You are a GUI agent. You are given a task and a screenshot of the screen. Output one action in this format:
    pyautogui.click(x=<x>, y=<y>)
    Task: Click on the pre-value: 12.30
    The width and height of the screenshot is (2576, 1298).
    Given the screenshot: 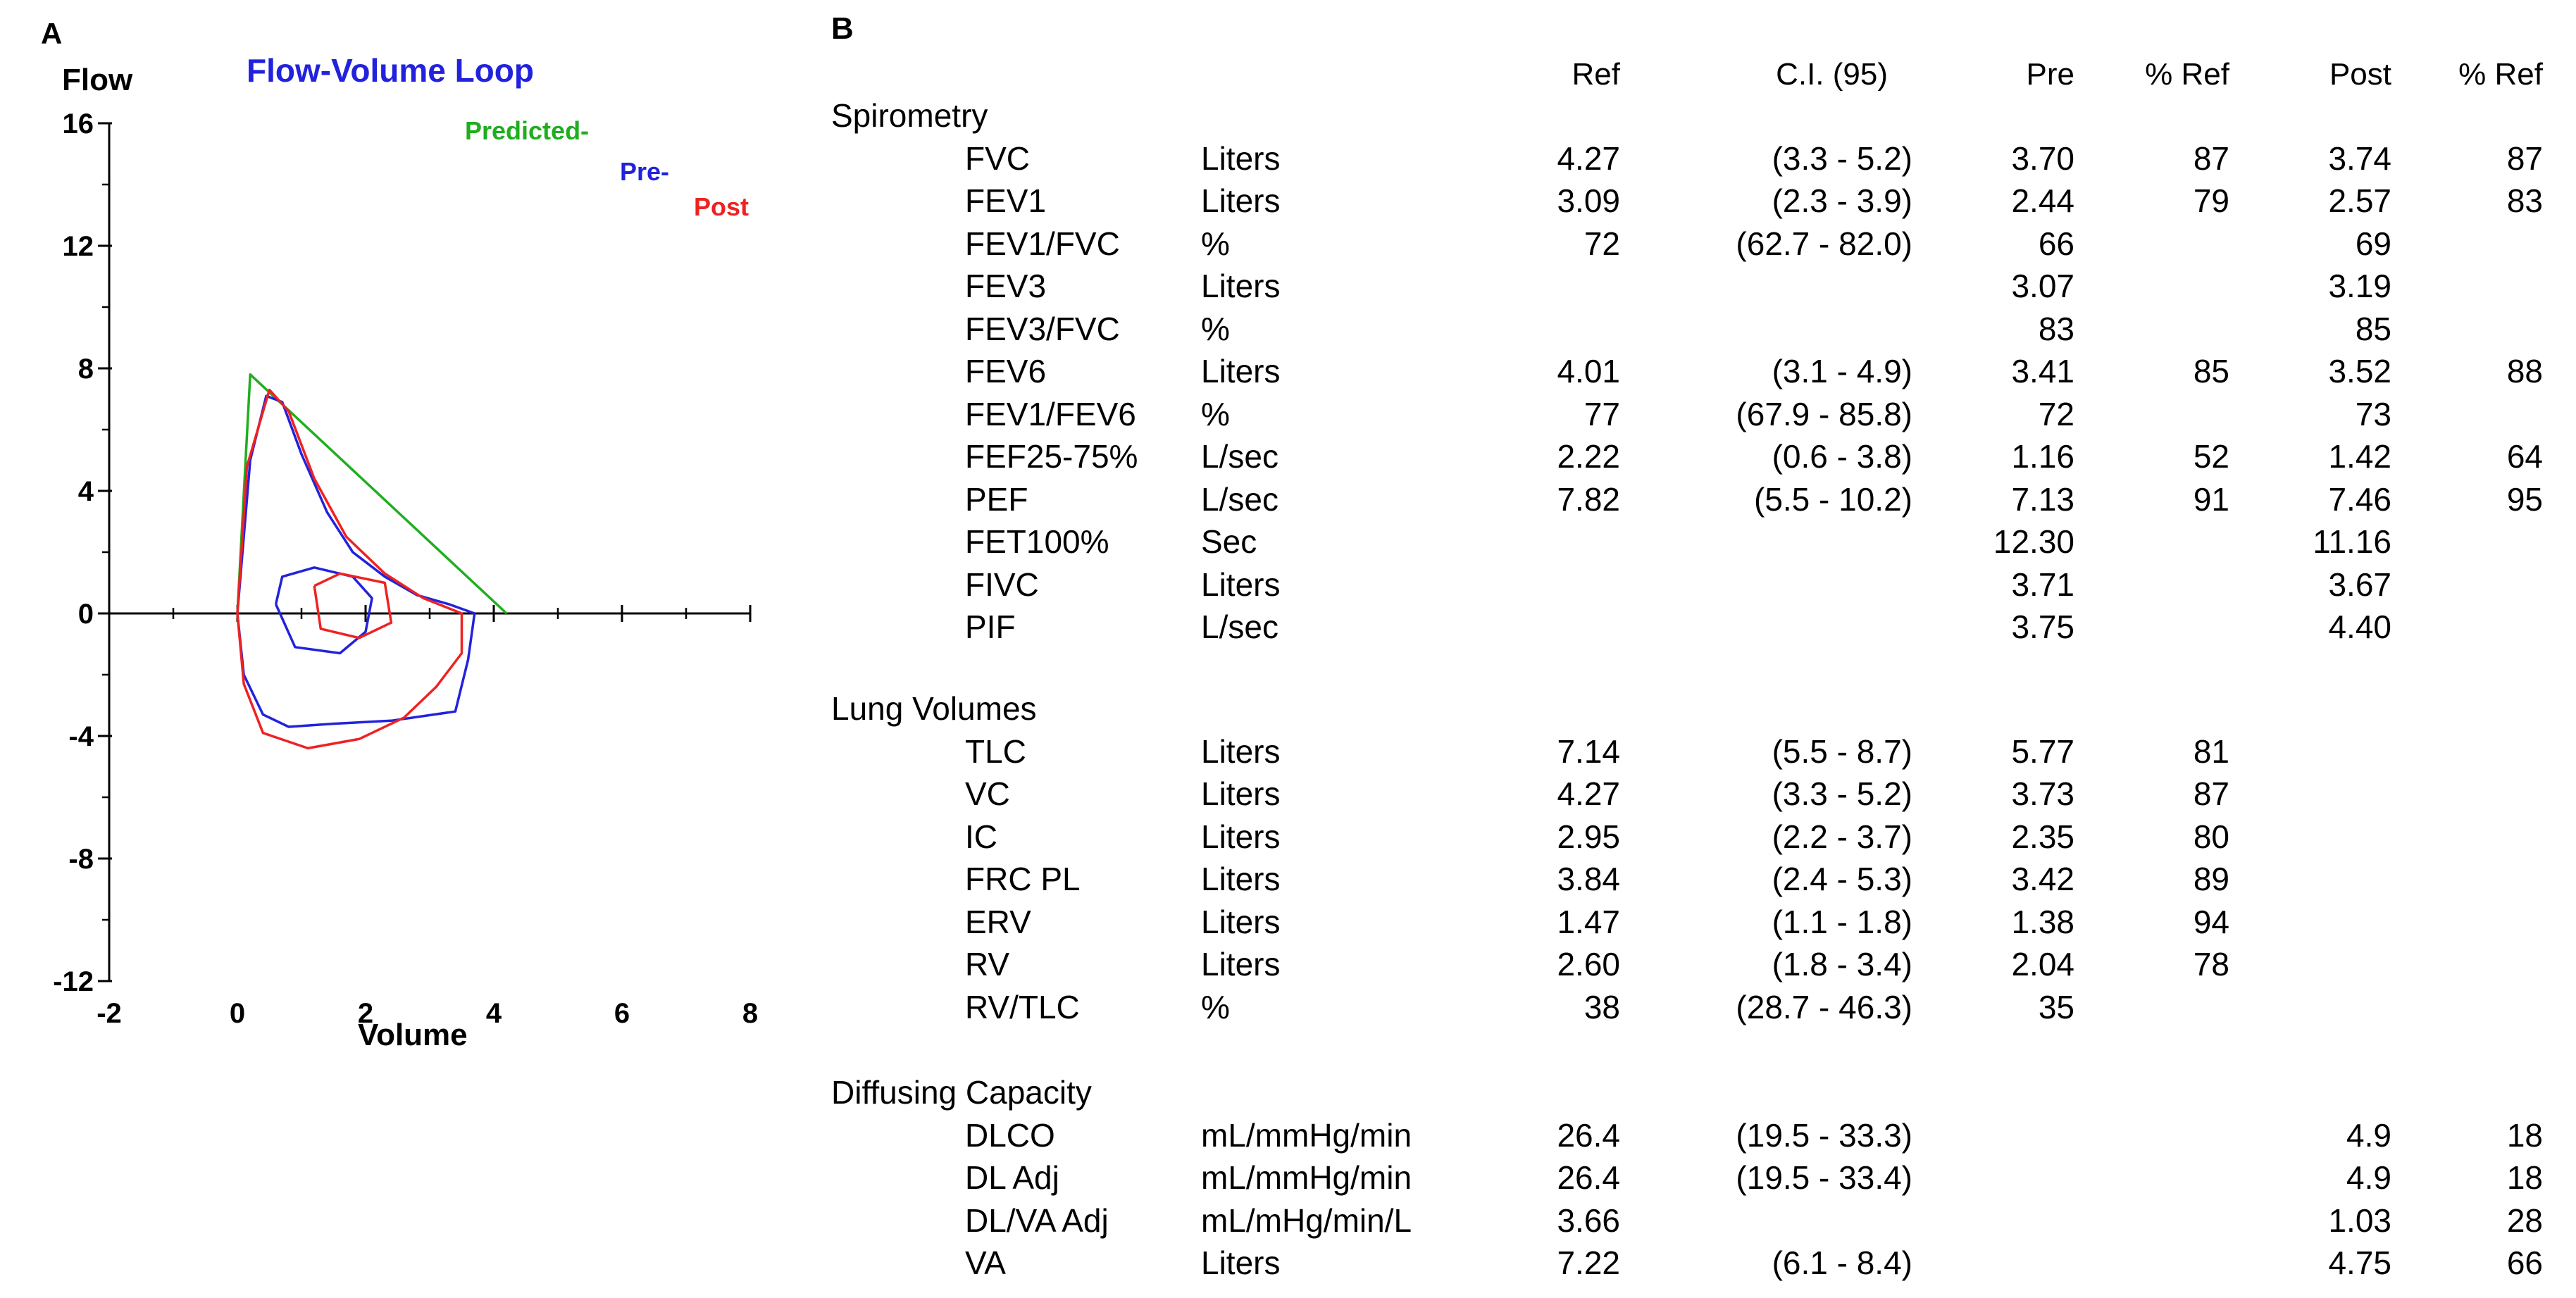 What is the action you would take?
    pyautogui.click(x=2033, y=541)
    